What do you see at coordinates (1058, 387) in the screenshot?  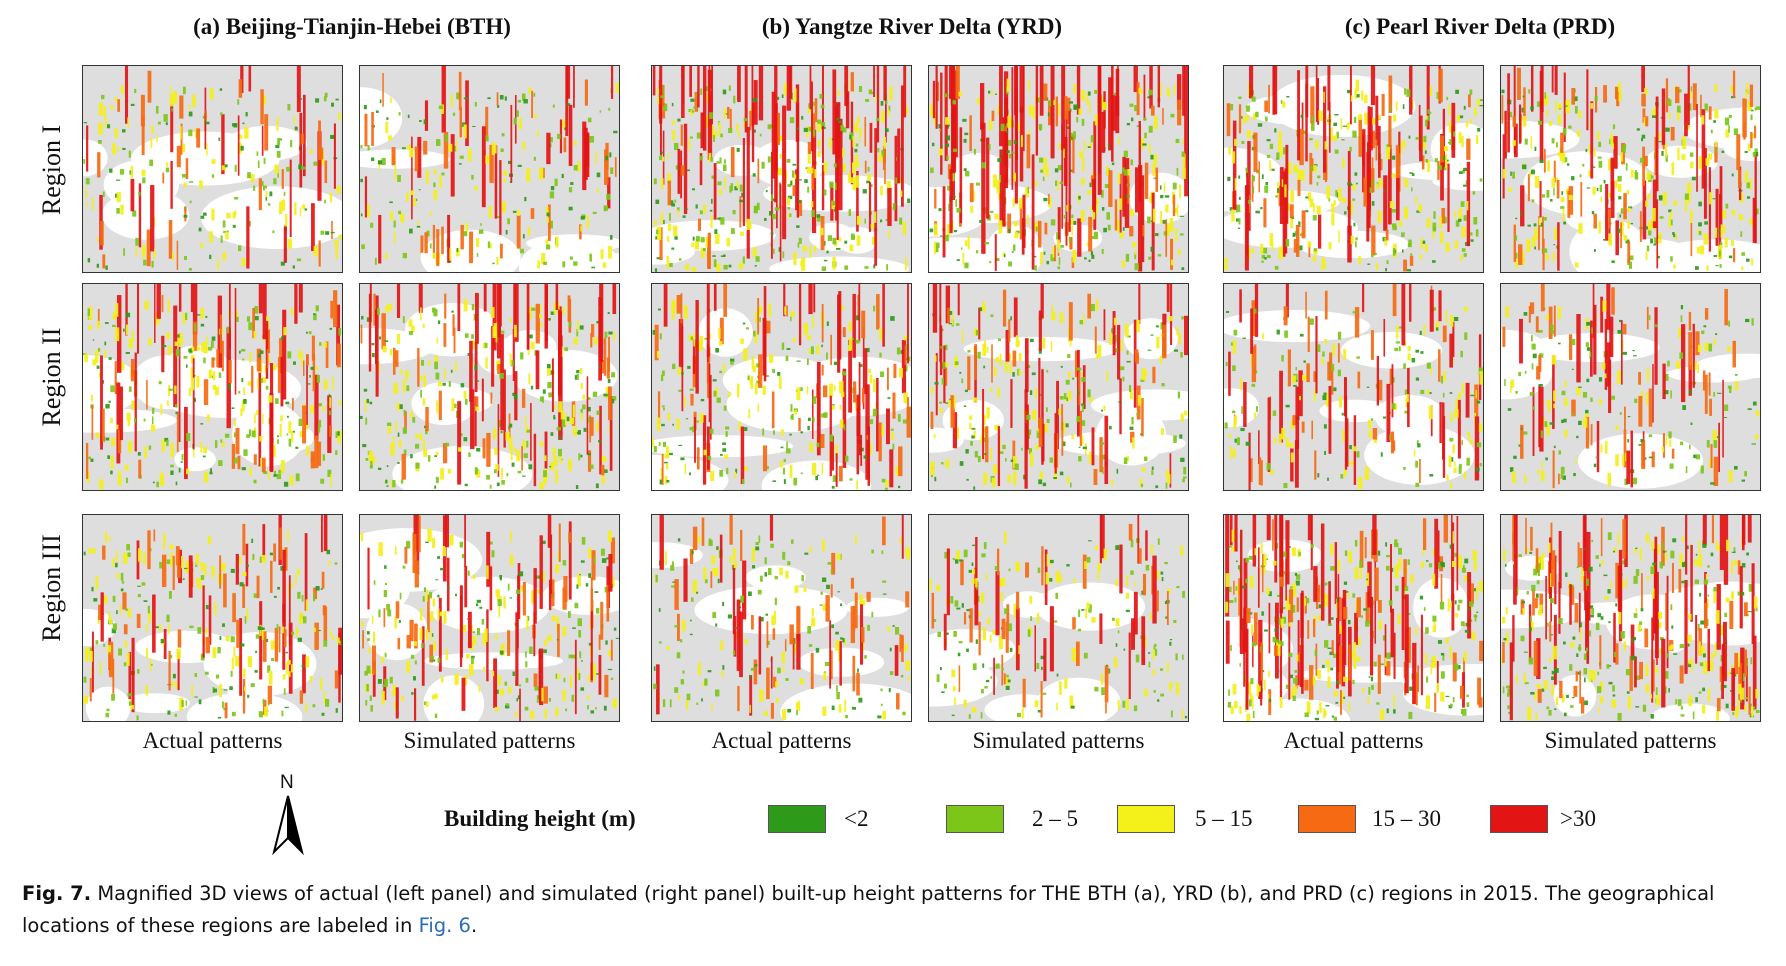 I see `panel-yrd-region-2-simulated` at bounding box center [1058, 387].